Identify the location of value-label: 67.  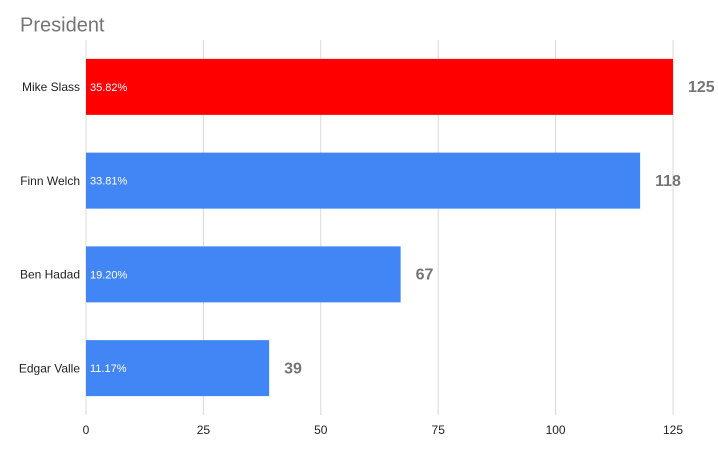
(425, 275).